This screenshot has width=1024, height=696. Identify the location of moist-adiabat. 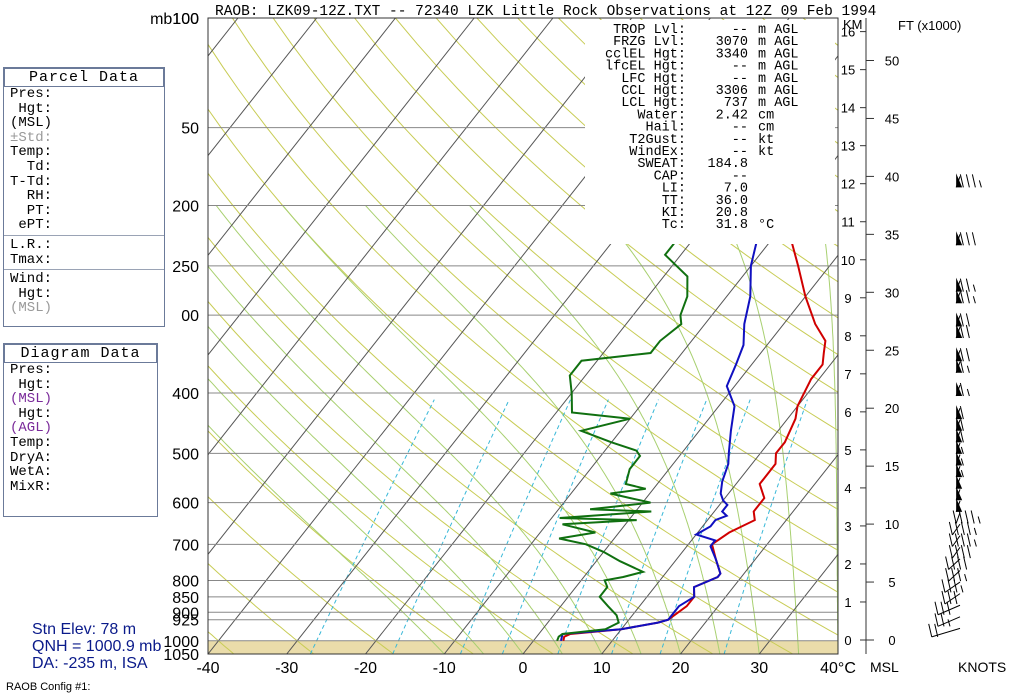
(366, 489).